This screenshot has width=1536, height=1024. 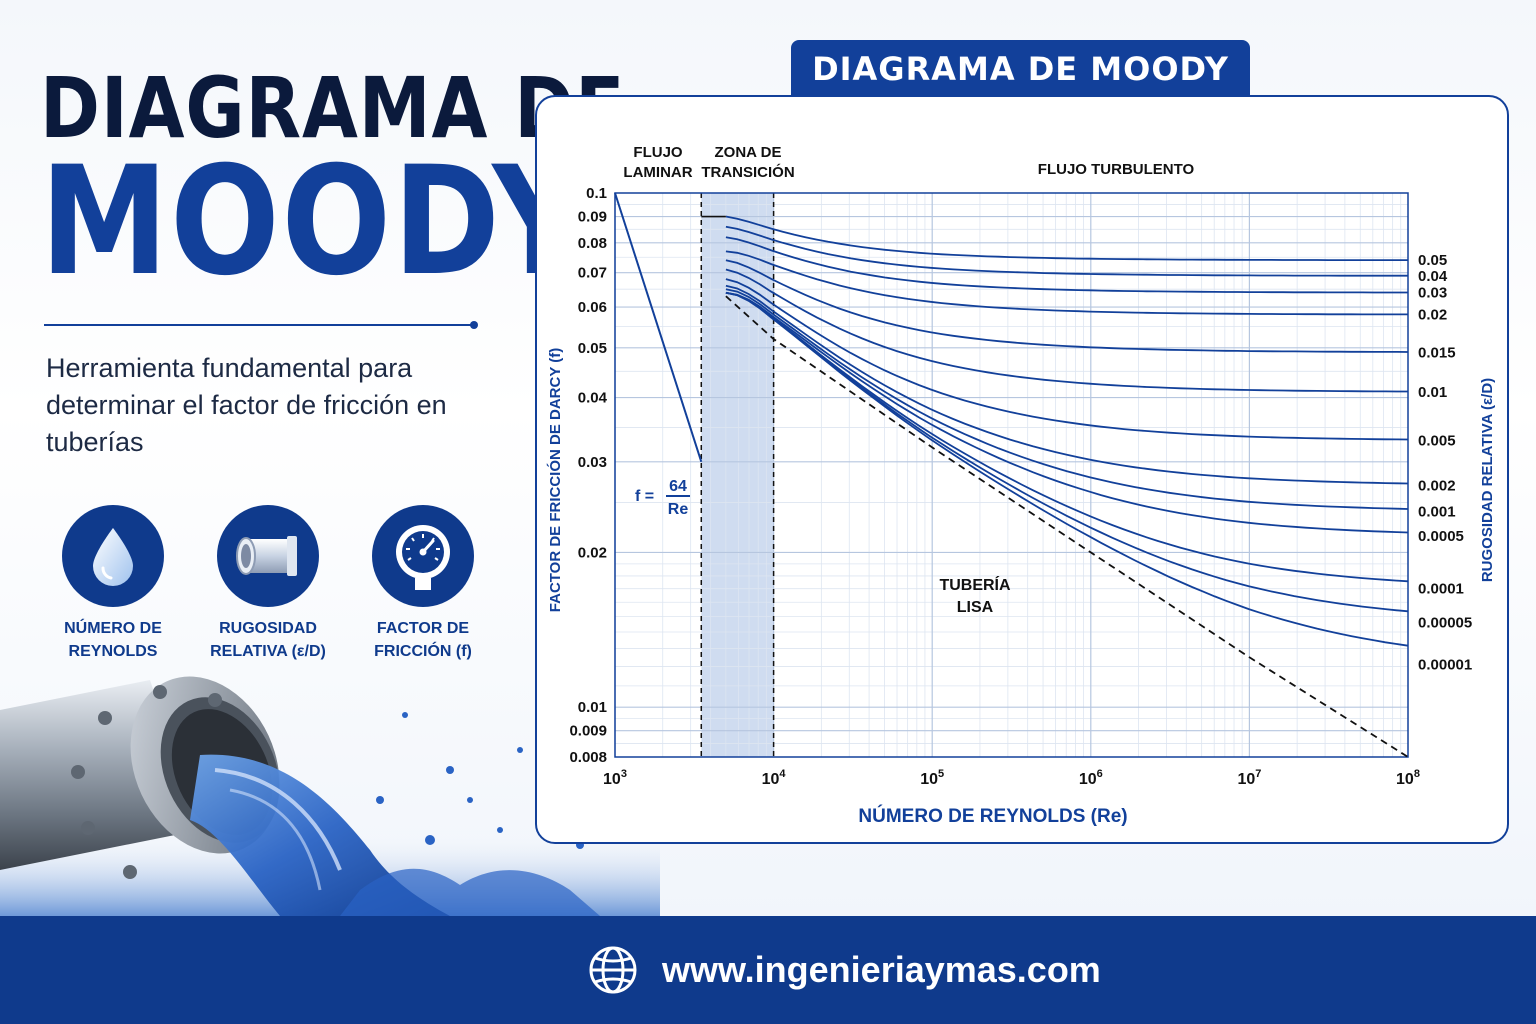 I want to click on y-tick-label: 0.09, so click(x=592, y=217).